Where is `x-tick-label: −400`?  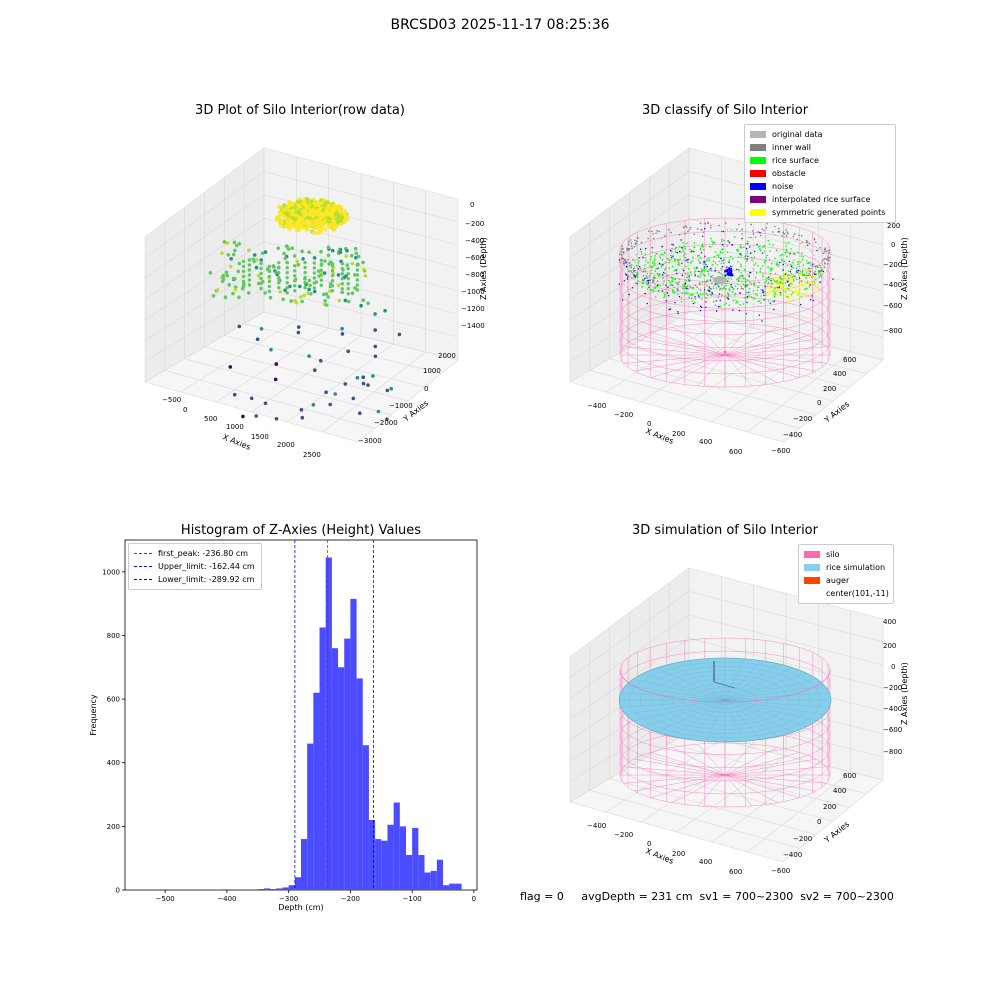 x-tick-label: −400 is located at coordinates (596, 406).